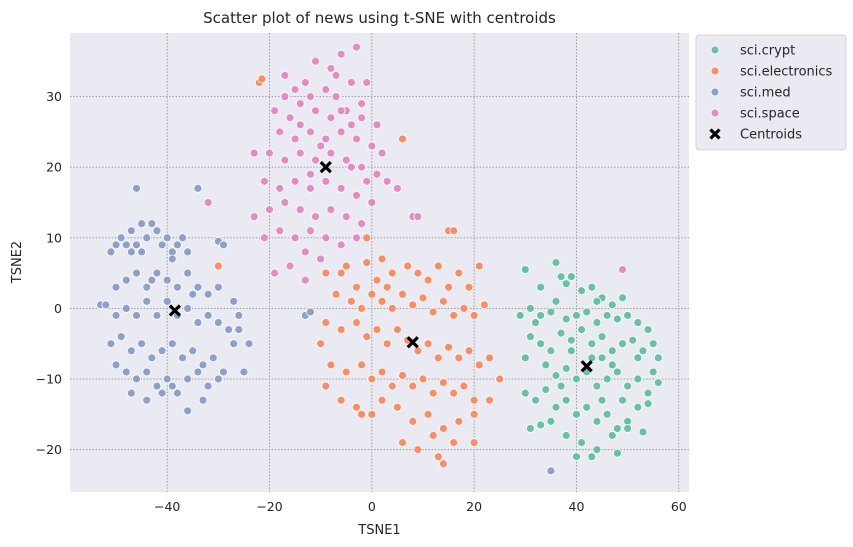 This screenshot has height=547, width=853. I want to click on legend-label-sci-crypt: sci.crypt, so click(767, 51).